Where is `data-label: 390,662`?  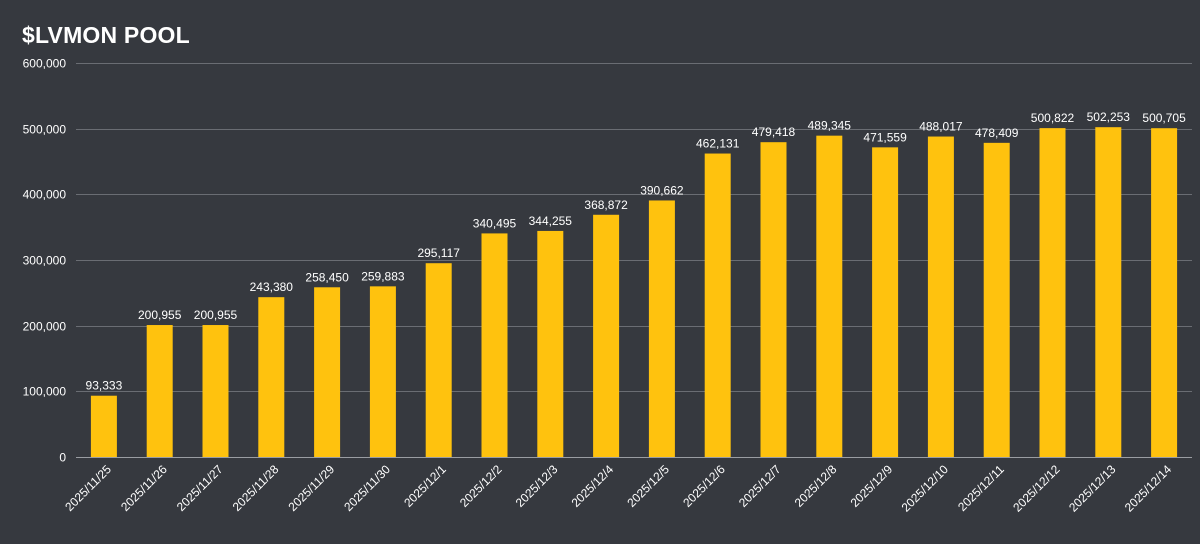 data-label: 390,662 is located at coordinates (662, 190).